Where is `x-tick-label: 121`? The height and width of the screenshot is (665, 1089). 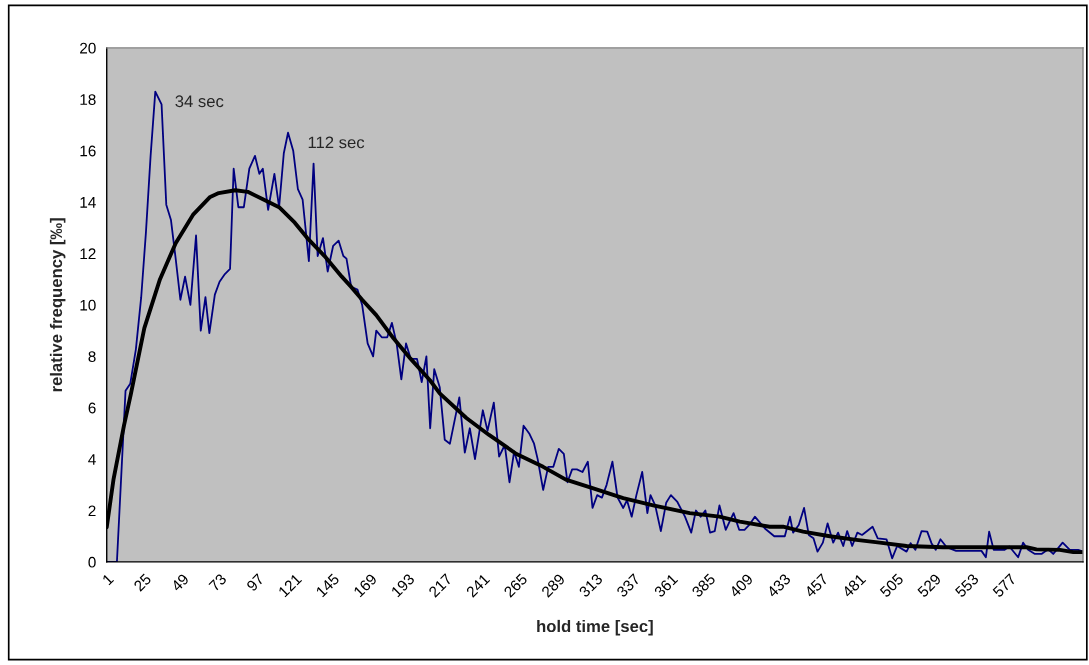 x-tick-label: 121 is located at coordinates (290, 585).